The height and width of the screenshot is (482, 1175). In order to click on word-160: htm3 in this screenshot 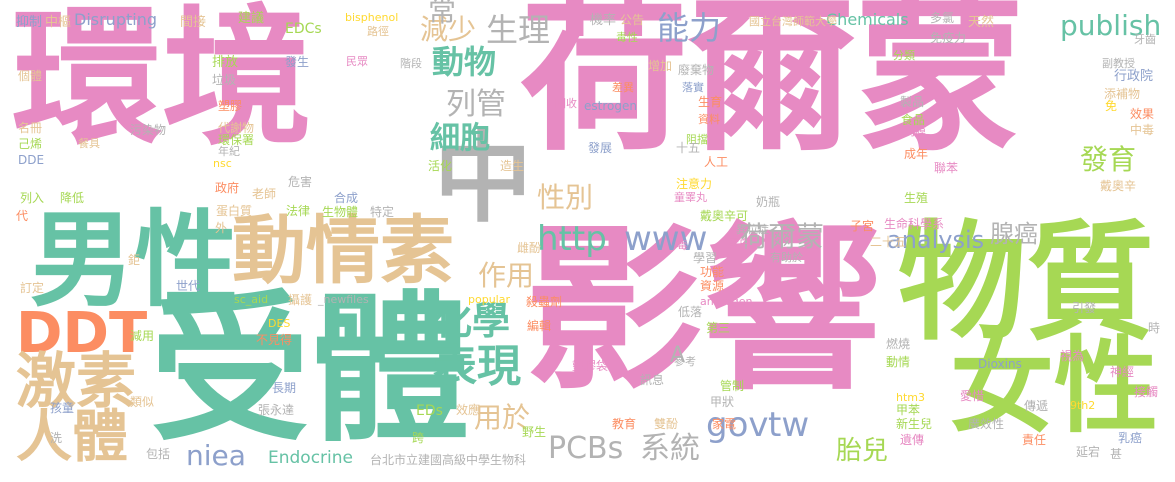, I will do `click(910, 397)`.